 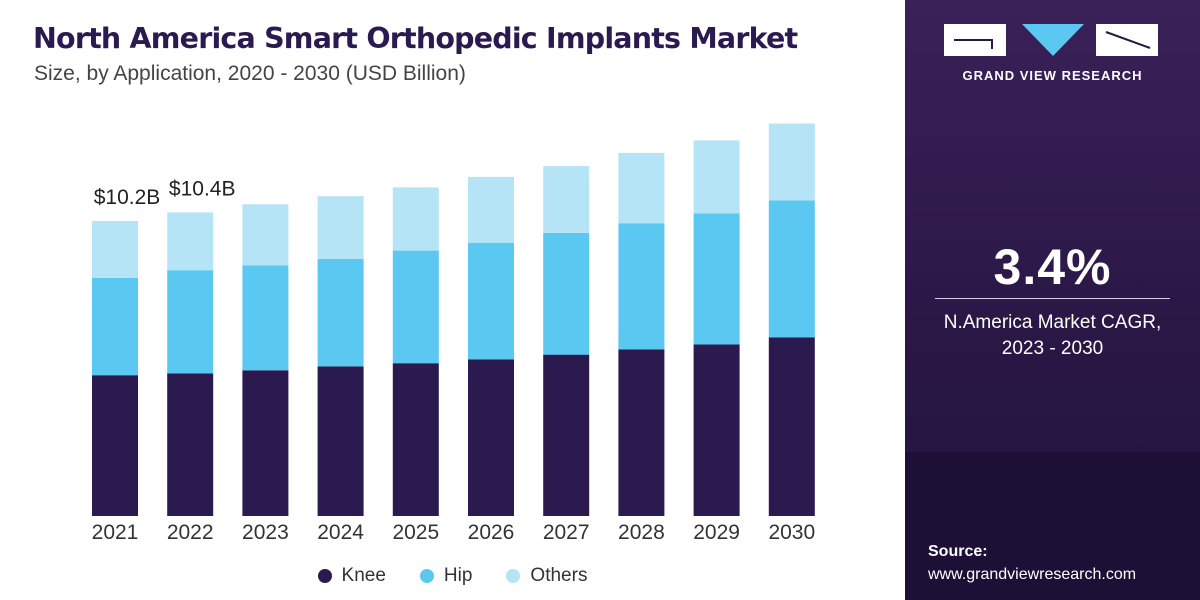 What do you see at coordinates (716, 532) in the screenshot?
I see `x-tick-label: 2029` at bounding box center [716, 532].